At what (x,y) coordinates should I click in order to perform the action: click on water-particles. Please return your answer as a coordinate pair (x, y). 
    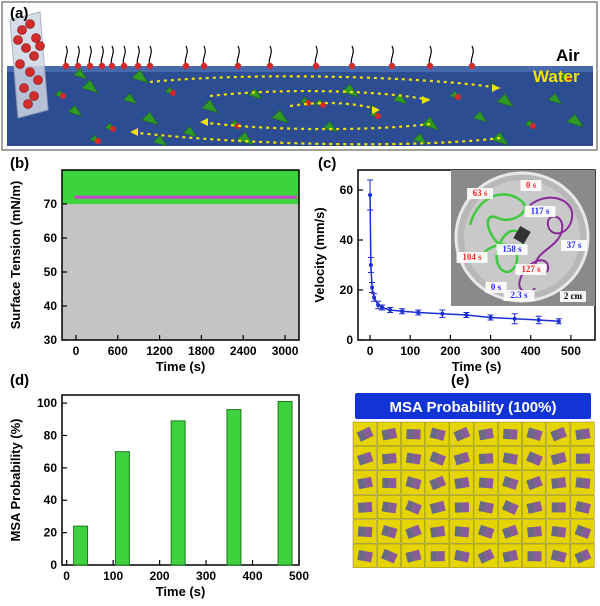
    Looking at the image, I should click on (319, 107).